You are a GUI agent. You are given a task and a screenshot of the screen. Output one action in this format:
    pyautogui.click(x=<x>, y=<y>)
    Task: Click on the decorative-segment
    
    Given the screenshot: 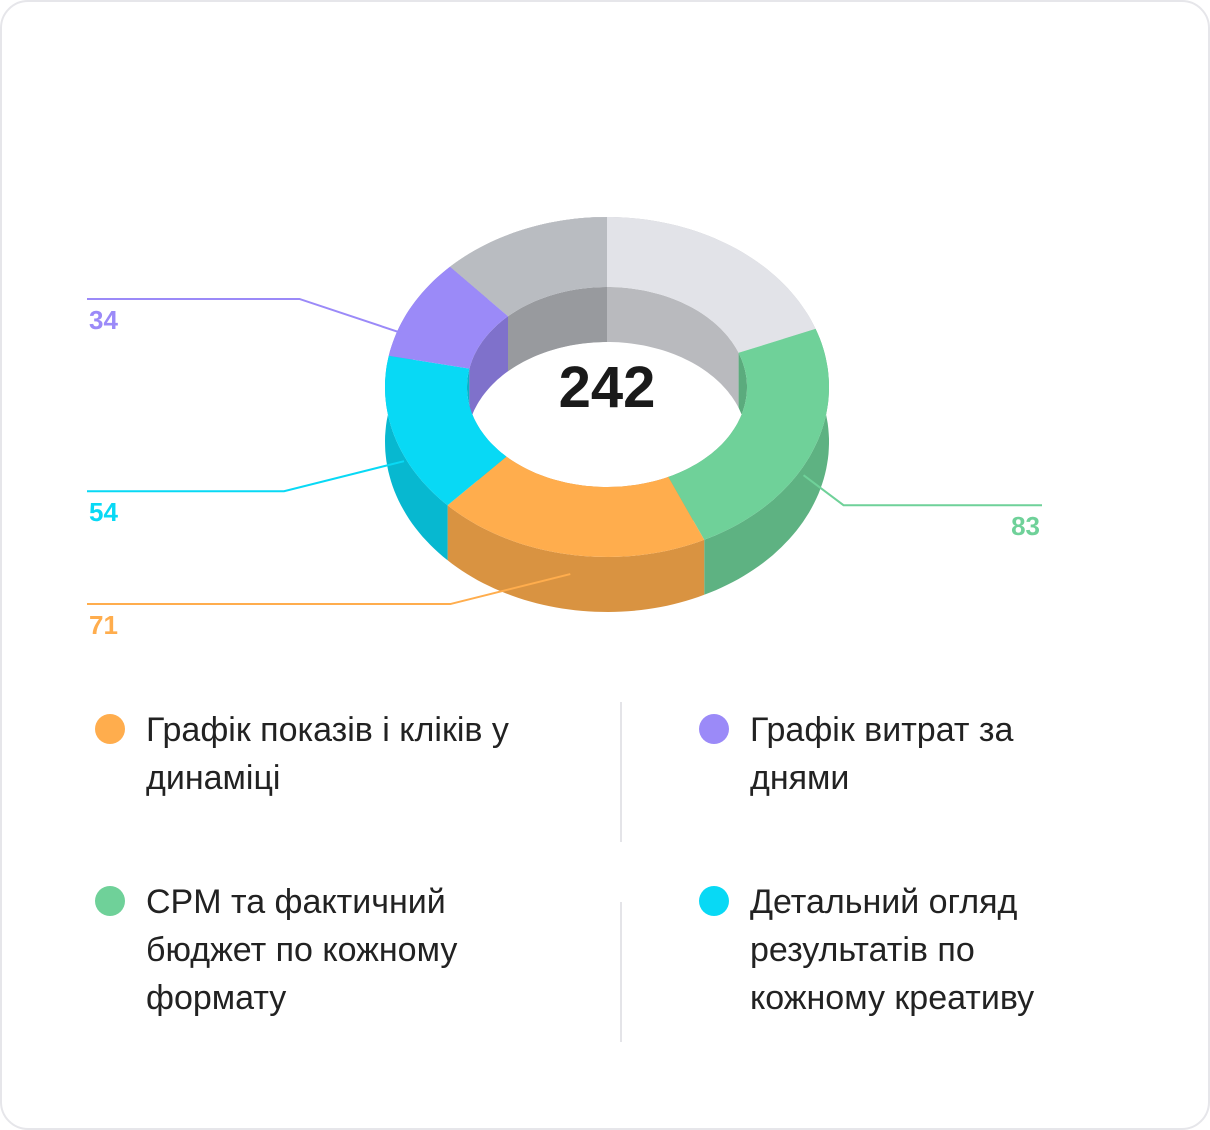 What is the action you would take?
    pyautogui.click(x=528, y=267)
    